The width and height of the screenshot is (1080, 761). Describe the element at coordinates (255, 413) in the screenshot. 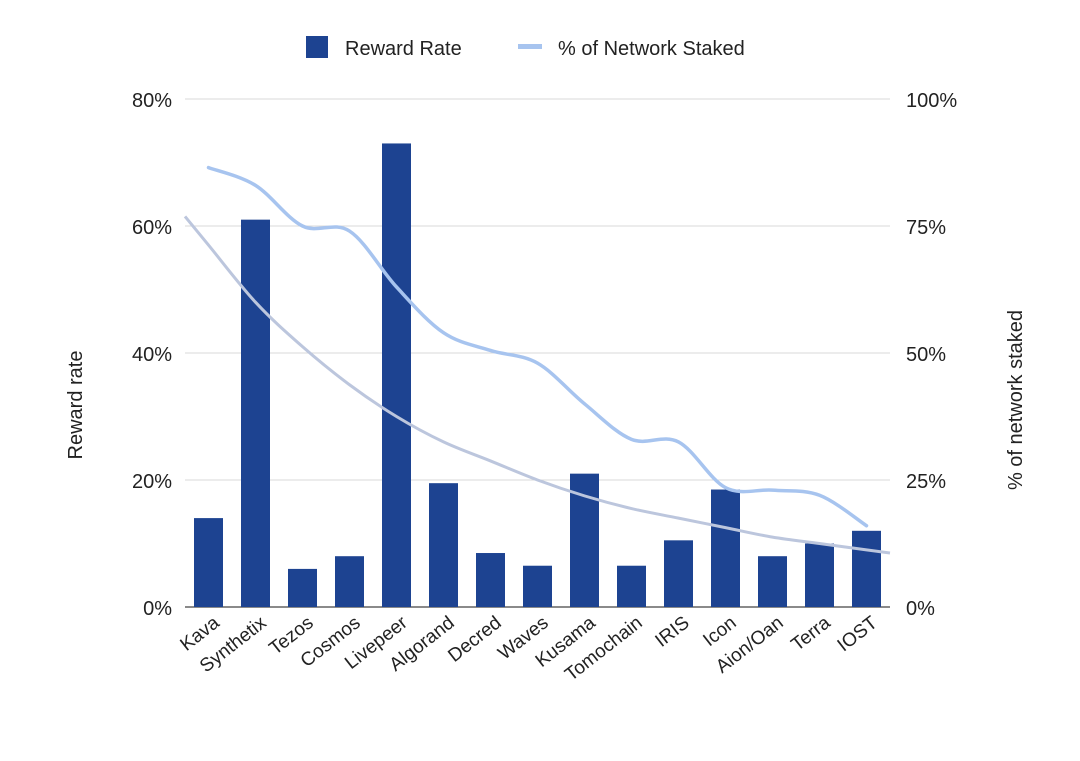

I see `bar-synthetix` at that location.